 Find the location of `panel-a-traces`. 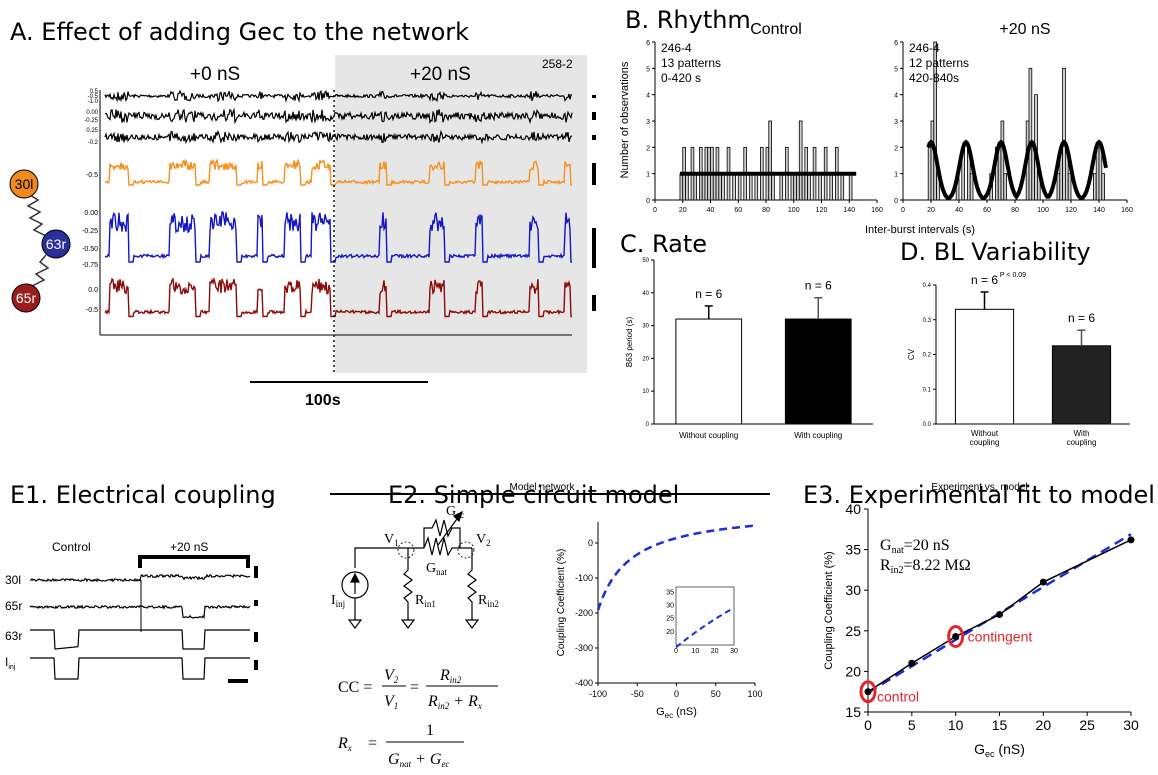

panel-a-traces is located at coordinates (338, 203).